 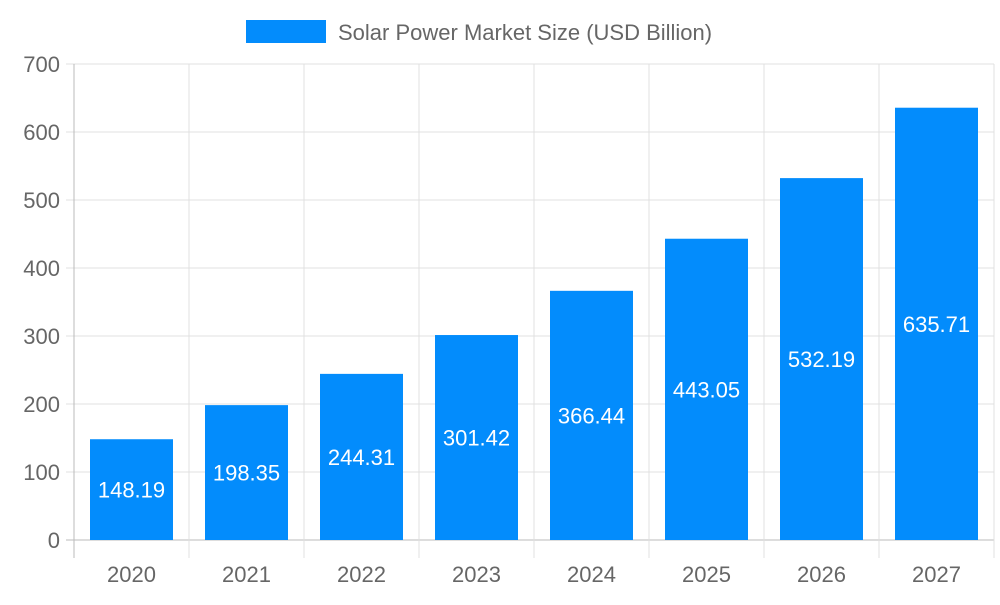 What do you see at coordinates (54, 540) in the screenshot?
I see `y-tick-label: 0` at bounding box center [54, 540].